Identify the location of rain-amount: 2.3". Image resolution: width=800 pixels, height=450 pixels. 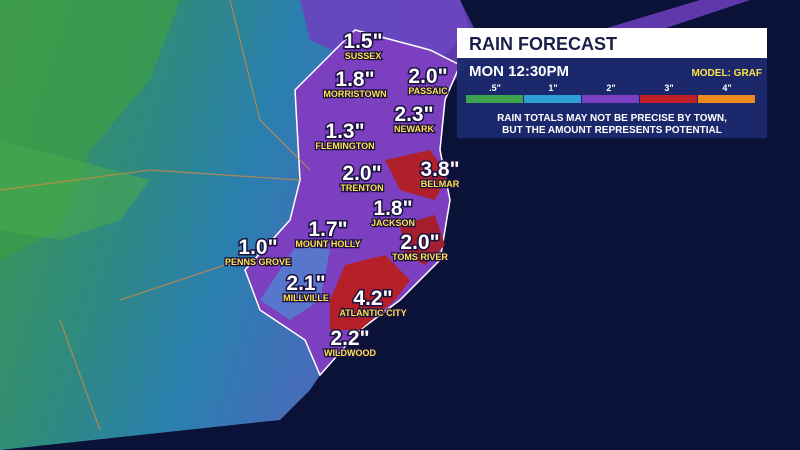
(413, 114).